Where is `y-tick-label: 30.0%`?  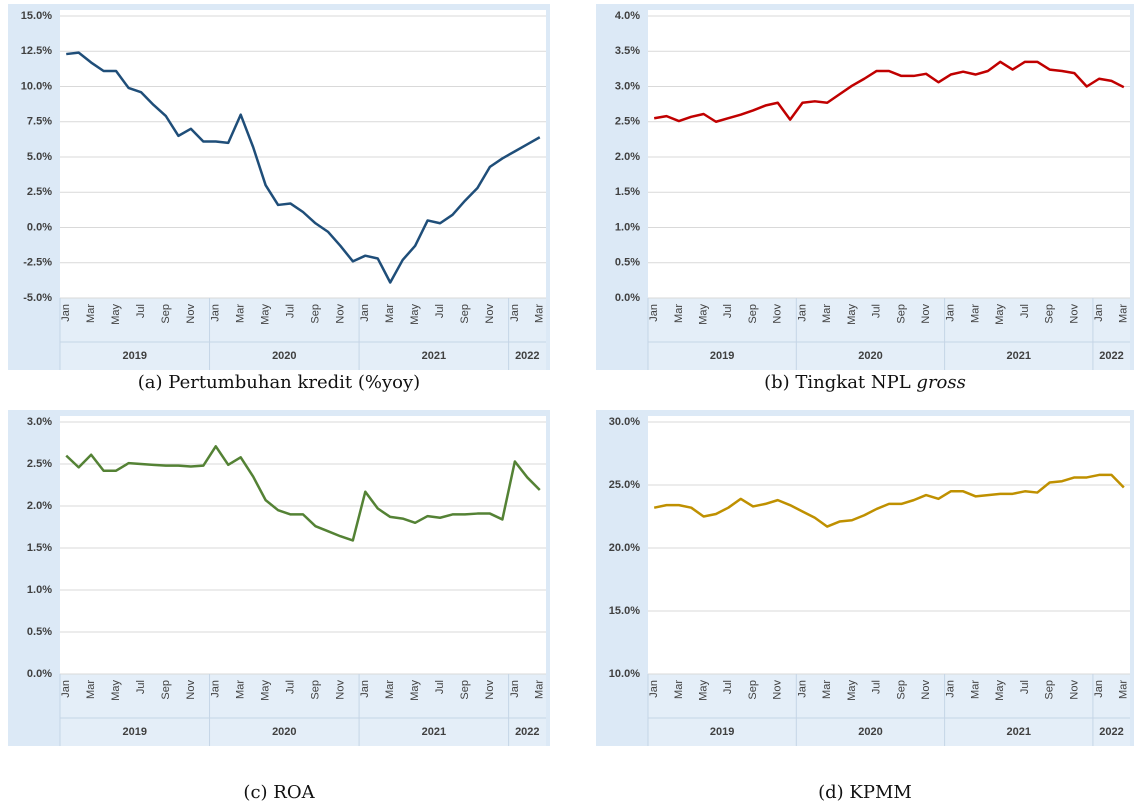
y-tick-label: 30.0% is located at coordinates (624, 422).